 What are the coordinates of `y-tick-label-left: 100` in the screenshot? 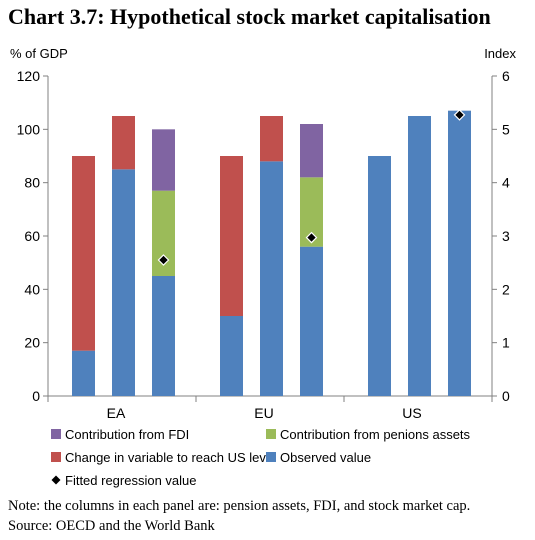 It's located at (29, 129).